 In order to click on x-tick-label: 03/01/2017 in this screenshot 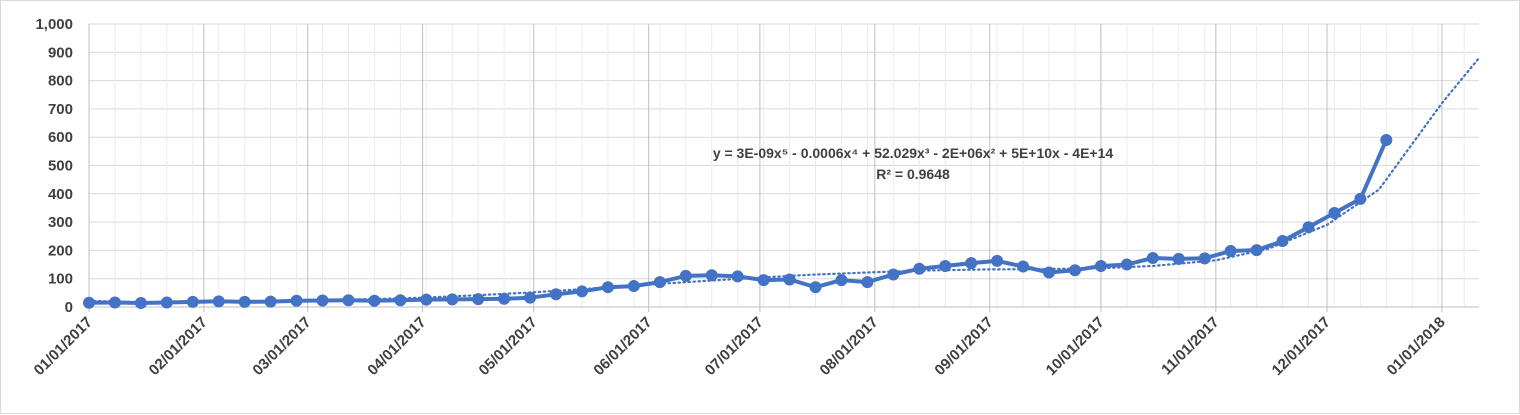, I will do `click(281, 346)`.